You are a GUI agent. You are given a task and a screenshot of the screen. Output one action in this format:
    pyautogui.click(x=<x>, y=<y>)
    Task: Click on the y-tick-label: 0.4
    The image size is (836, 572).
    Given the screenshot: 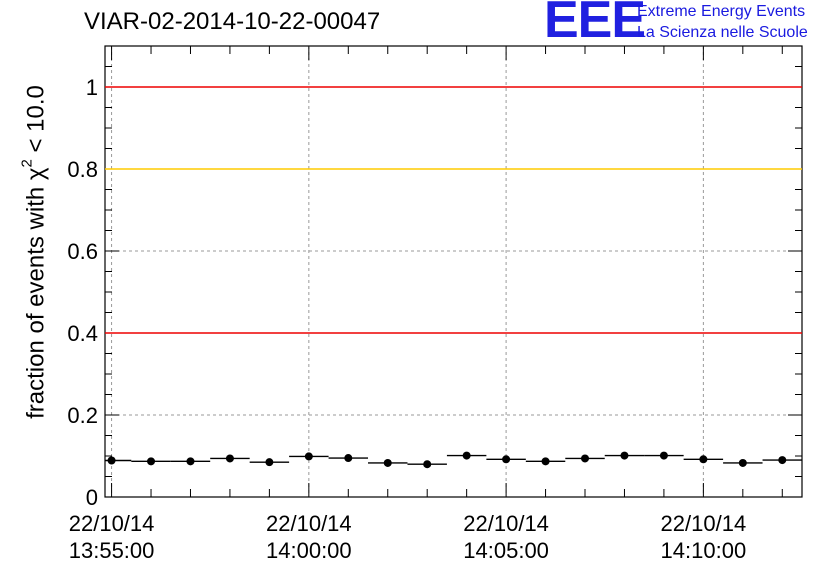 What is the action you would take?
    pyautogui.click(x=82, y=333)
    